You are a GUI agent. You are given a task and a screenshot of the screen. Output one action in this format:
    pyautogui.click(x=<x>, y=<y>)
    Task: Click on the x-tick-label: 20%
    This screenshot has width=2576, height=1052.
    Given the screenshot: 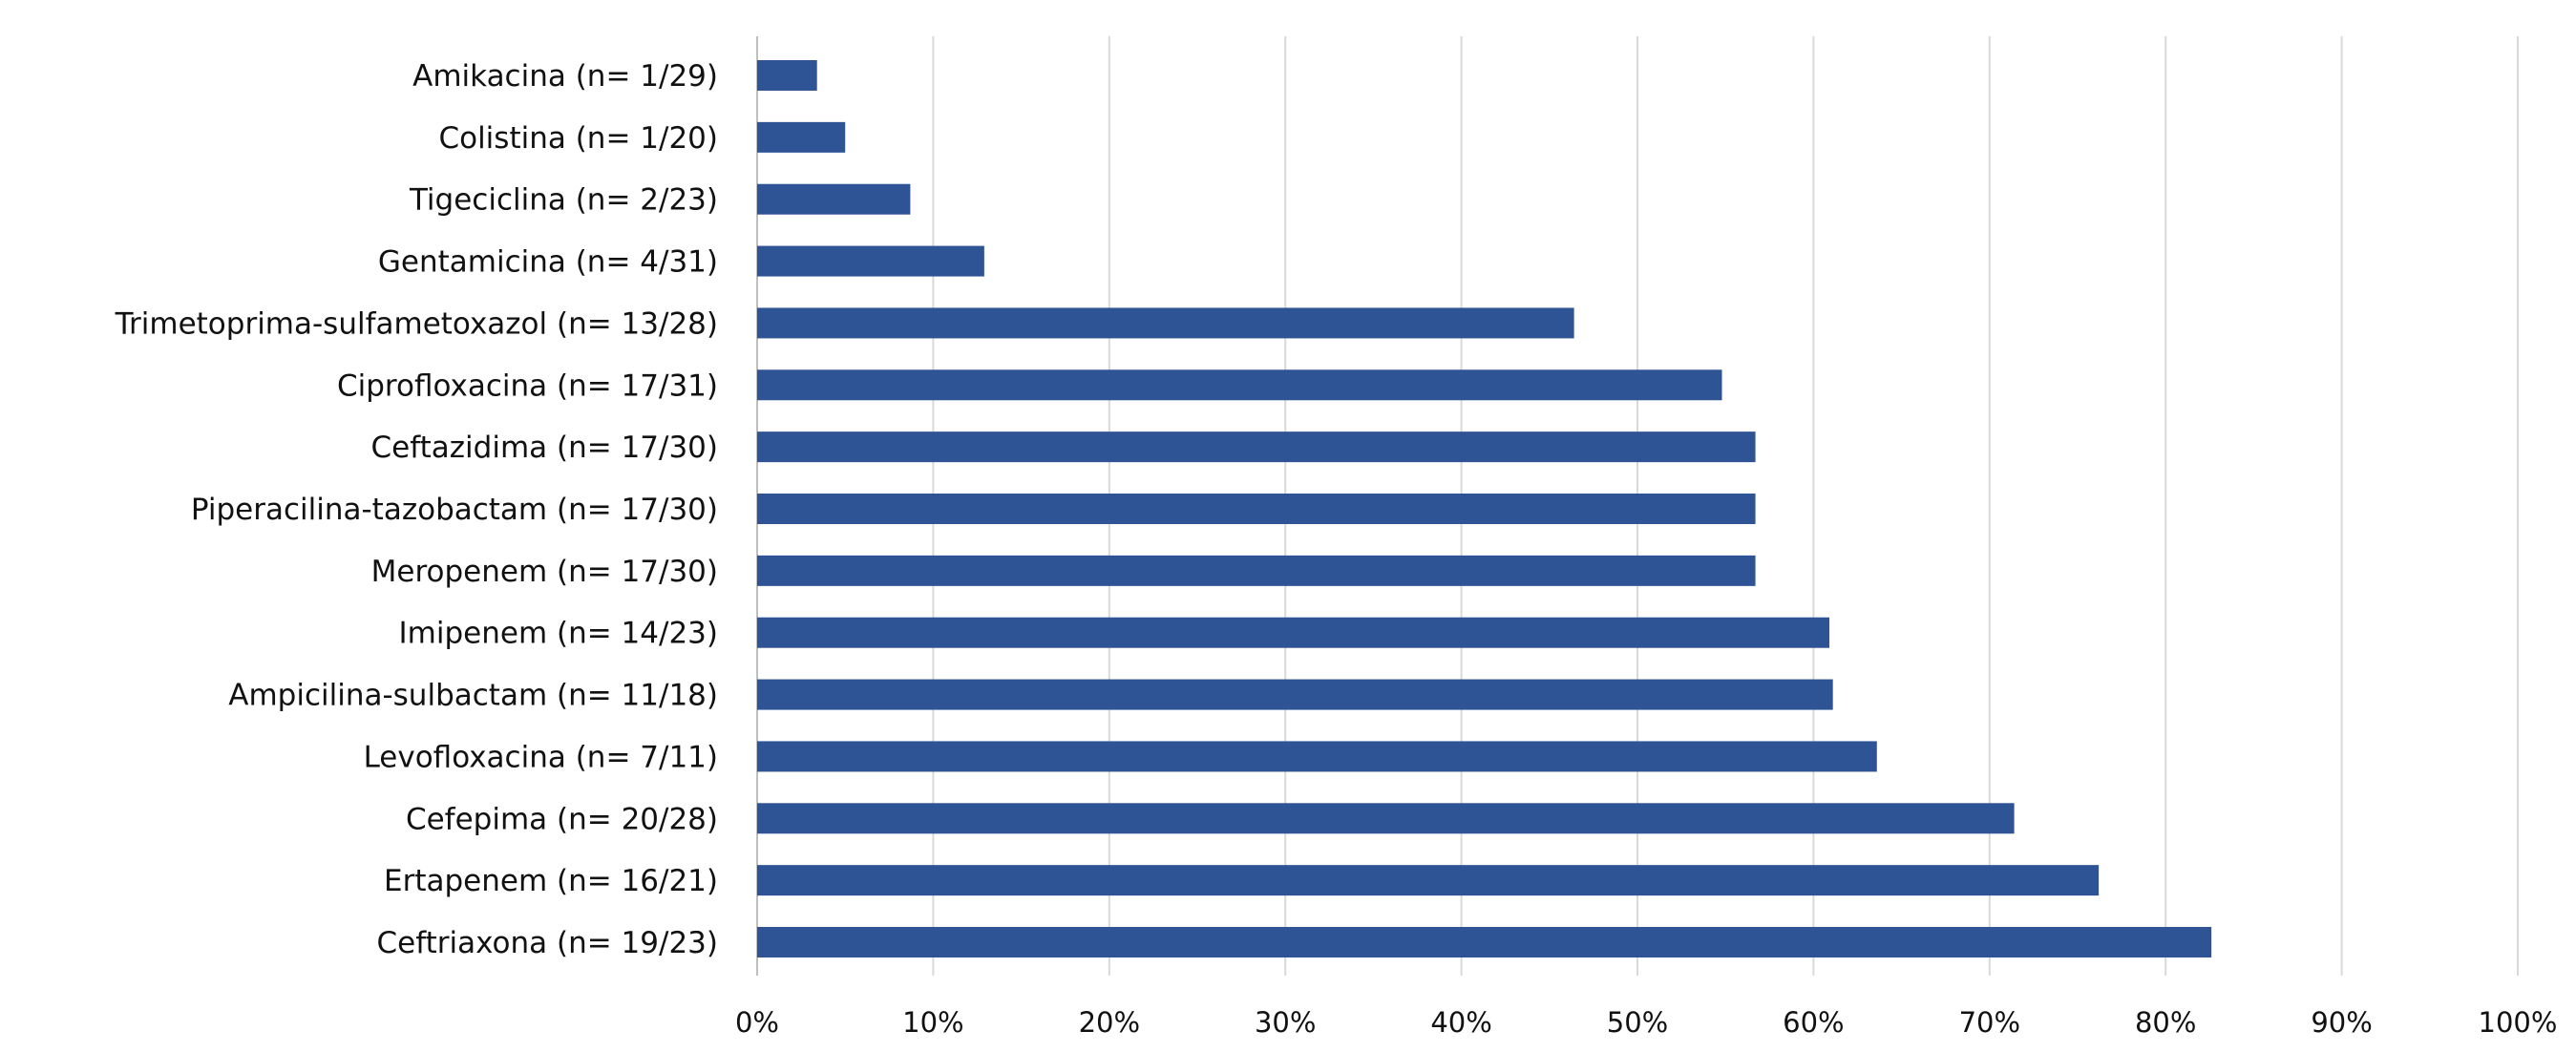 What is the action you would take?
    pyautogui.click(x=1109, y=1022)
    